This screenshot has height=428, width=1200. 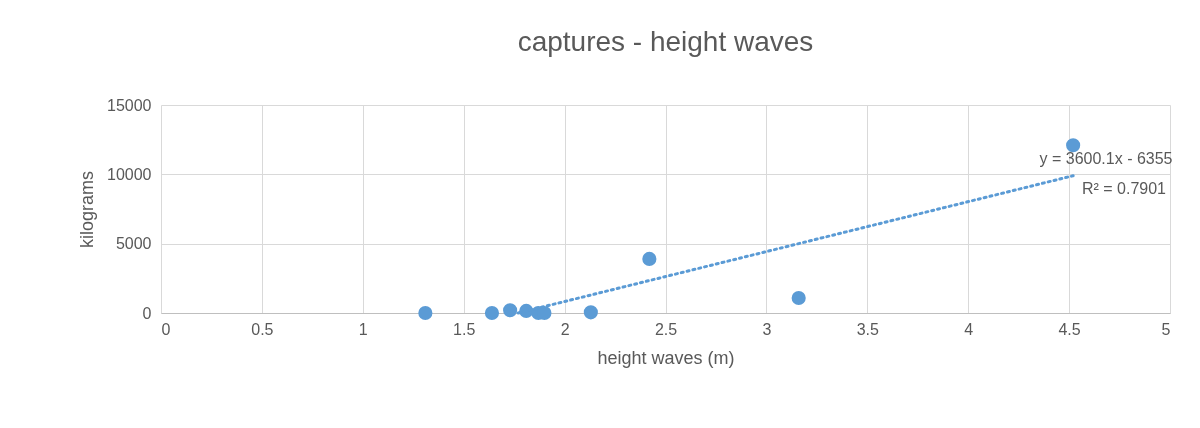 I want to click on y-axis-title: kilograms, so click(x=87, y=209).